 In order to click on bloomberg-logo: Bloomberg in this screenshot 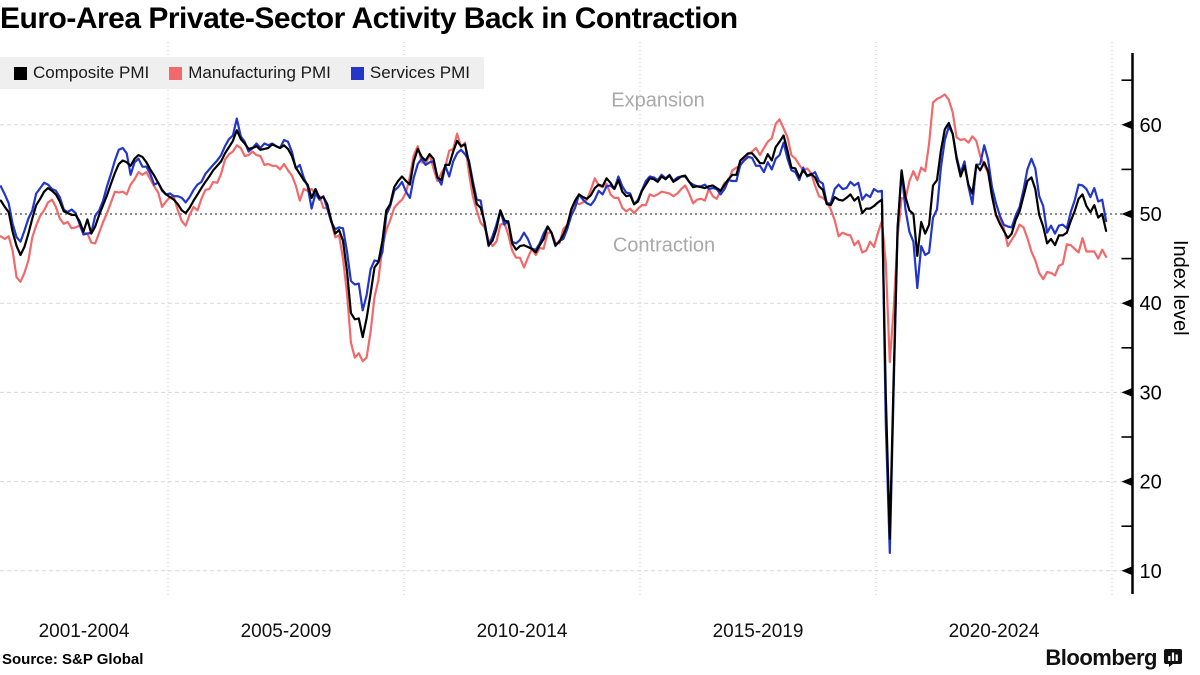, I will do `click(1113, 658)`.